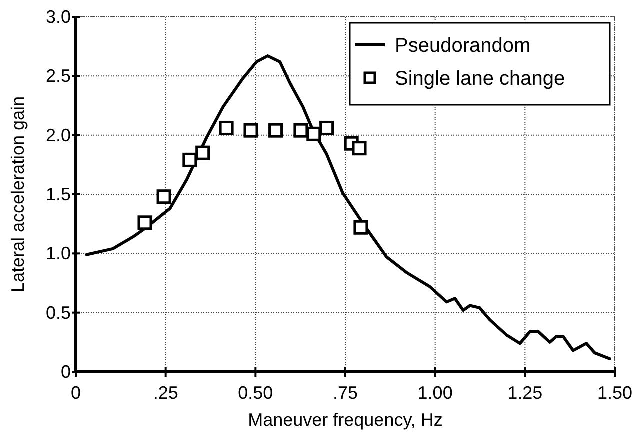 This screenshot has height=445, width=635. What do you see at coordinates (18, 194) in the screenshot?
I see `y-axis-title: Lateral acceleration gain` at bounding box center [18, 194].